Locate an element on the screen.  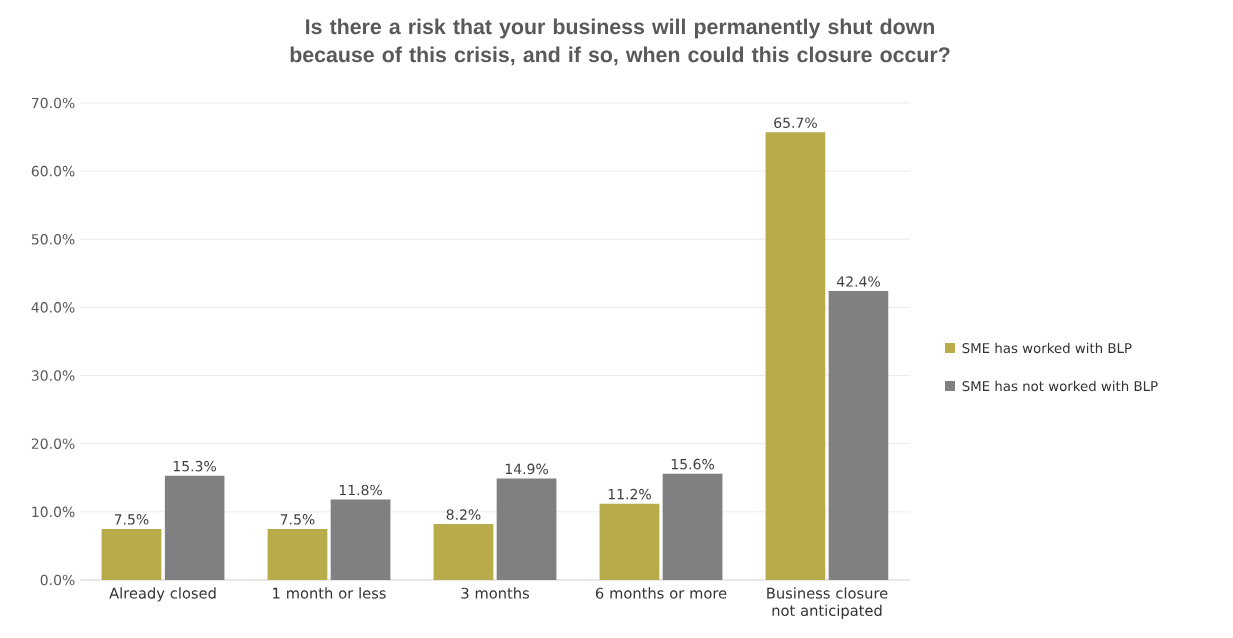
x-tick-label: 6 months or more is located at coordinates (661, 593).